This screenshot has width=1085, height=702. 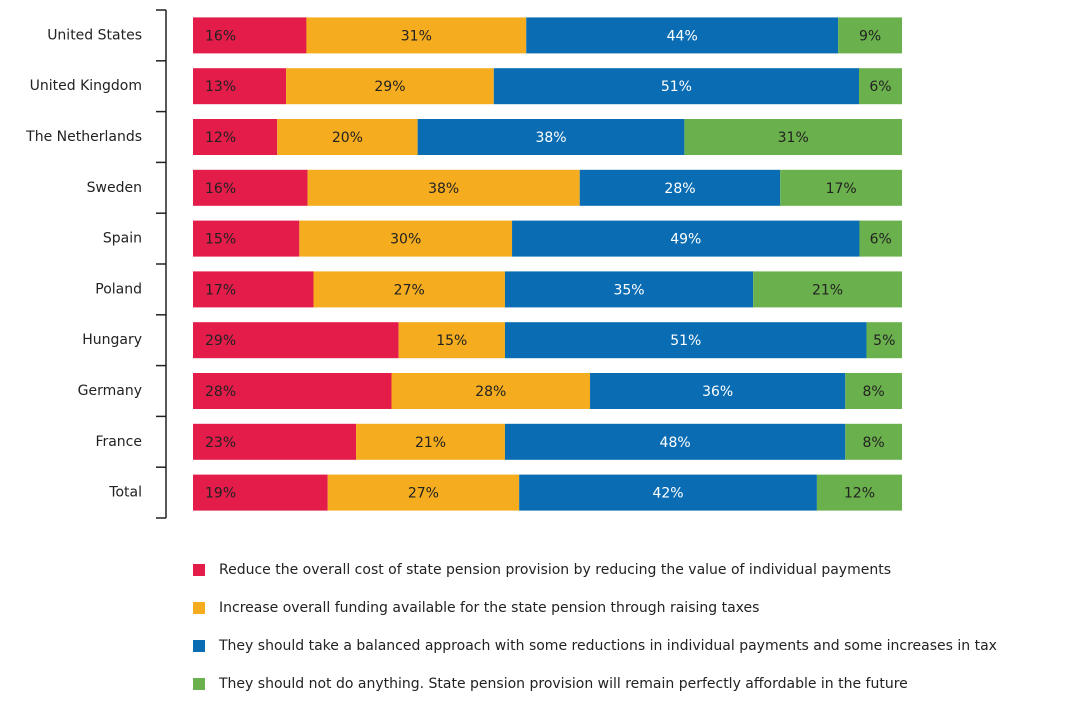 I want to click on value-label: 35%, so click(x=628, y=290).